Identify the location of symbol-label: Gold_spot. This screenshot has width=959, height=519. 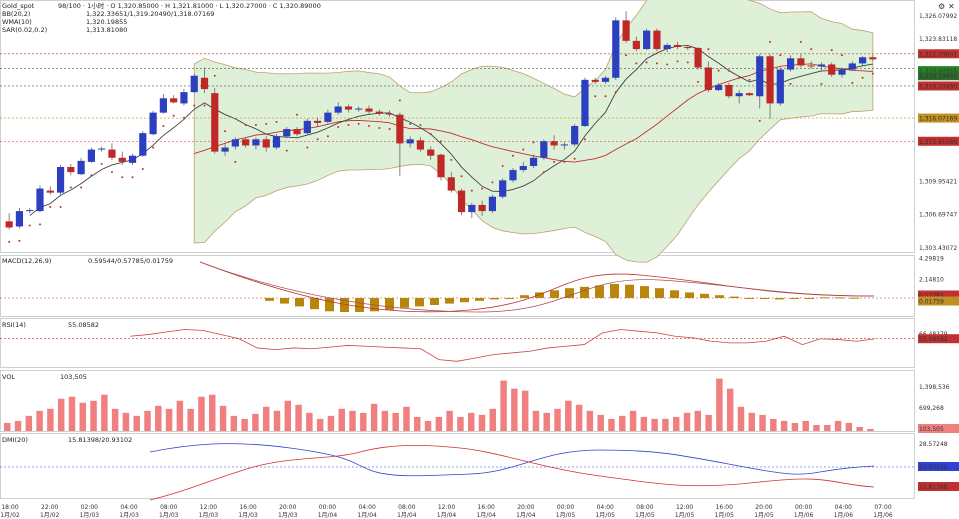
(18, 6).